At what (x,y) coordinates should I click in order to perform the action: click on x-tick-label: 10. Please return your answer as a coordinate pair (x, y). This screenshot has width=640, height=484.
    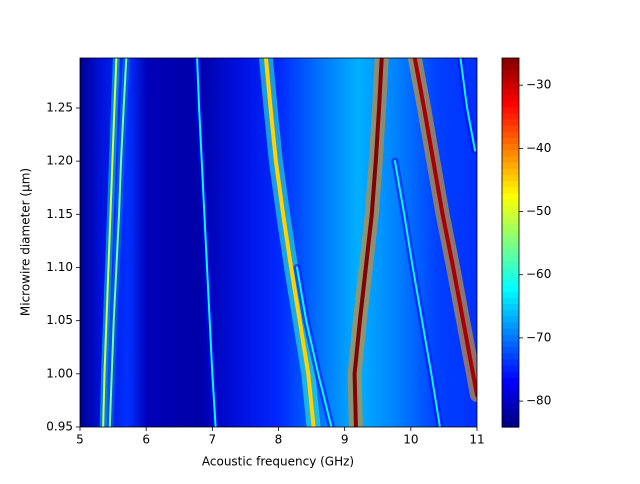
    Looking at the image, I should click on (410, 440).